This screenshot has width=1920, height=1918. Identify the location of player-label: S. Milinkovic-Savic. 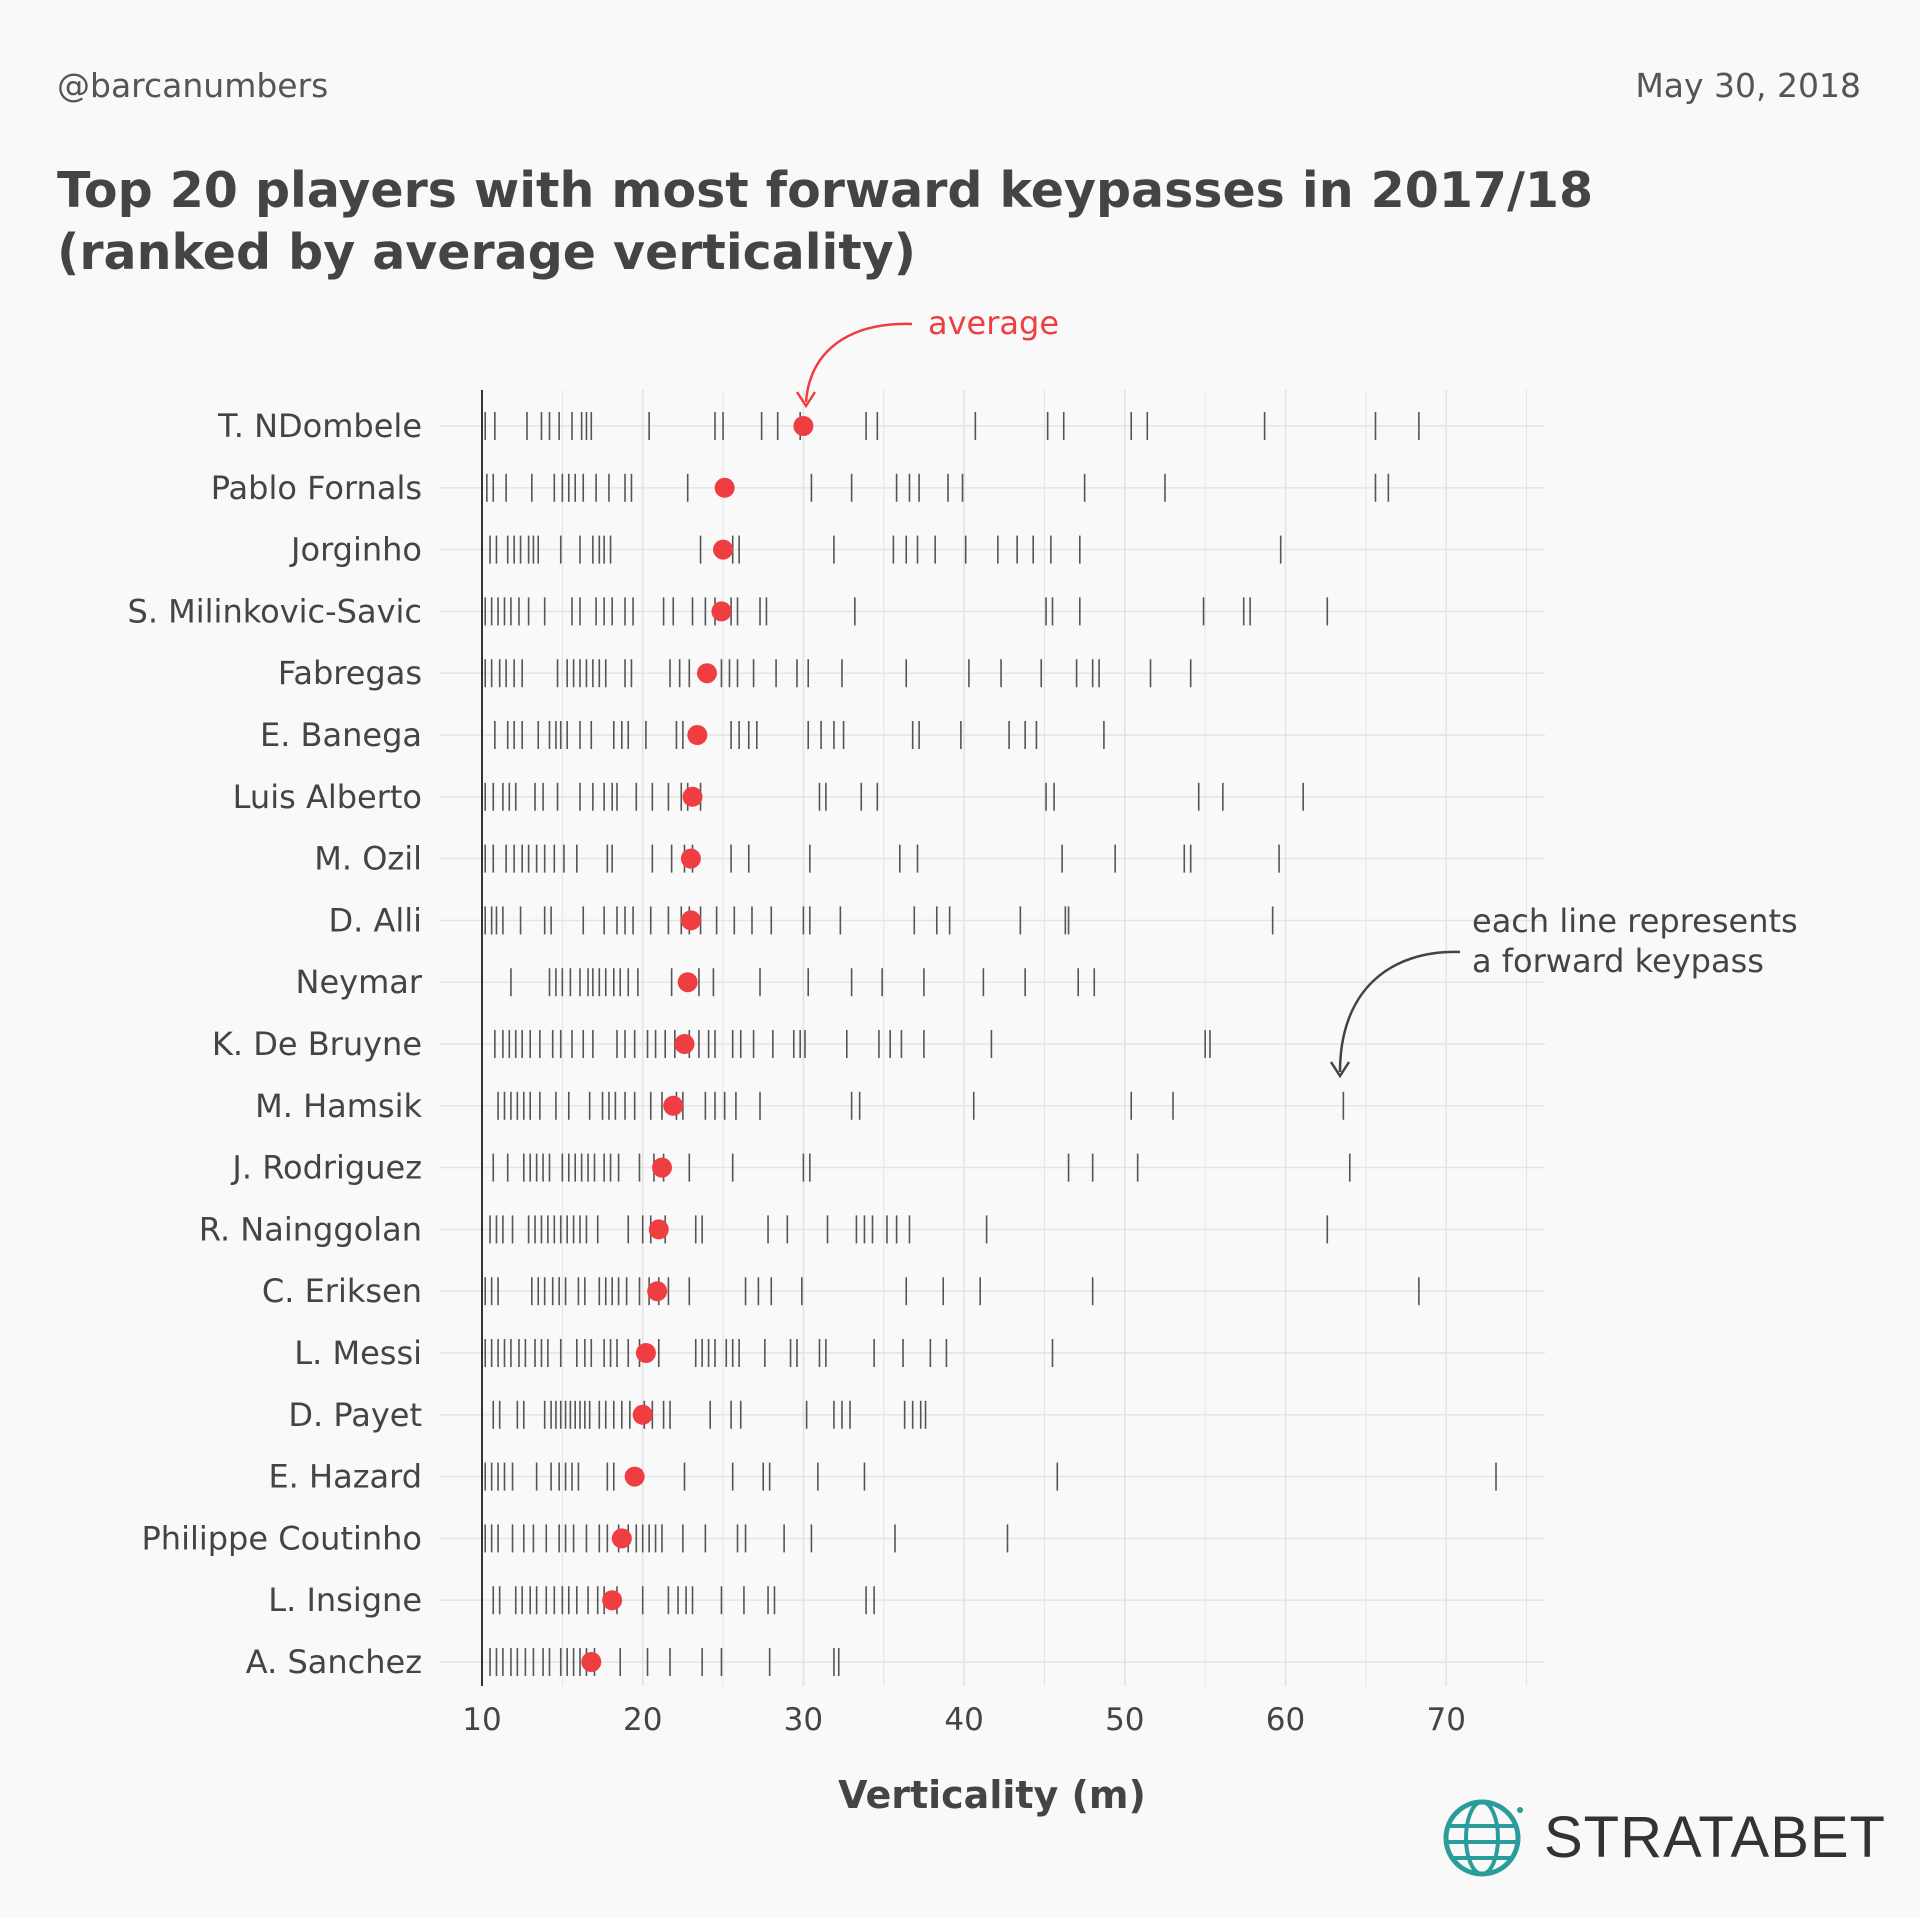
(275, 611).